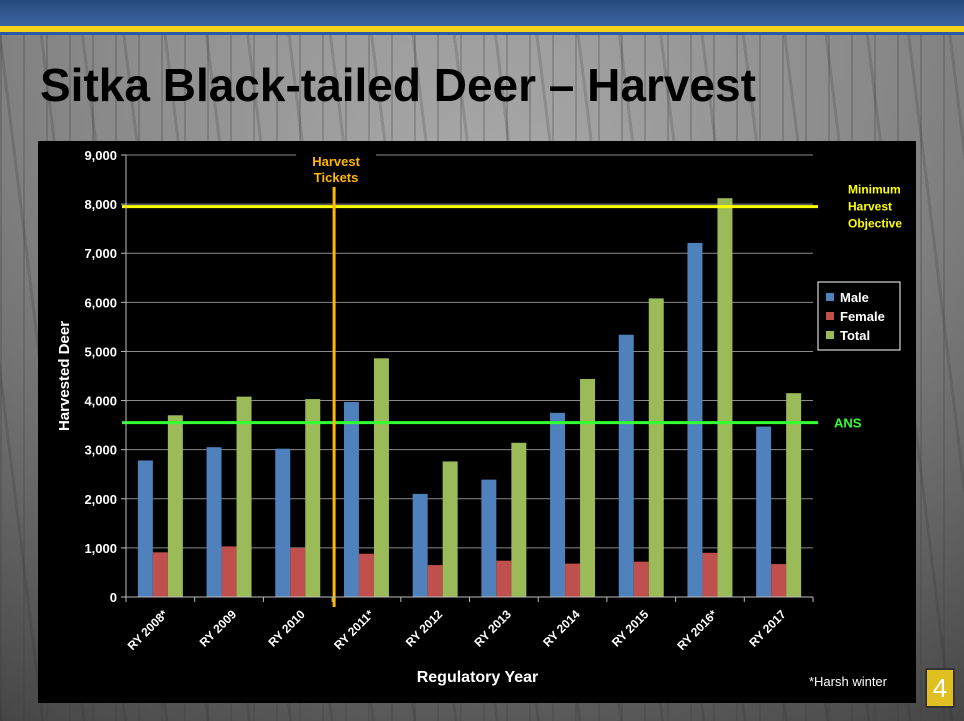 The height and width of the screenshot is (721, 964). I want to click on x-tick-label: RY 2012, so click(424, 628).